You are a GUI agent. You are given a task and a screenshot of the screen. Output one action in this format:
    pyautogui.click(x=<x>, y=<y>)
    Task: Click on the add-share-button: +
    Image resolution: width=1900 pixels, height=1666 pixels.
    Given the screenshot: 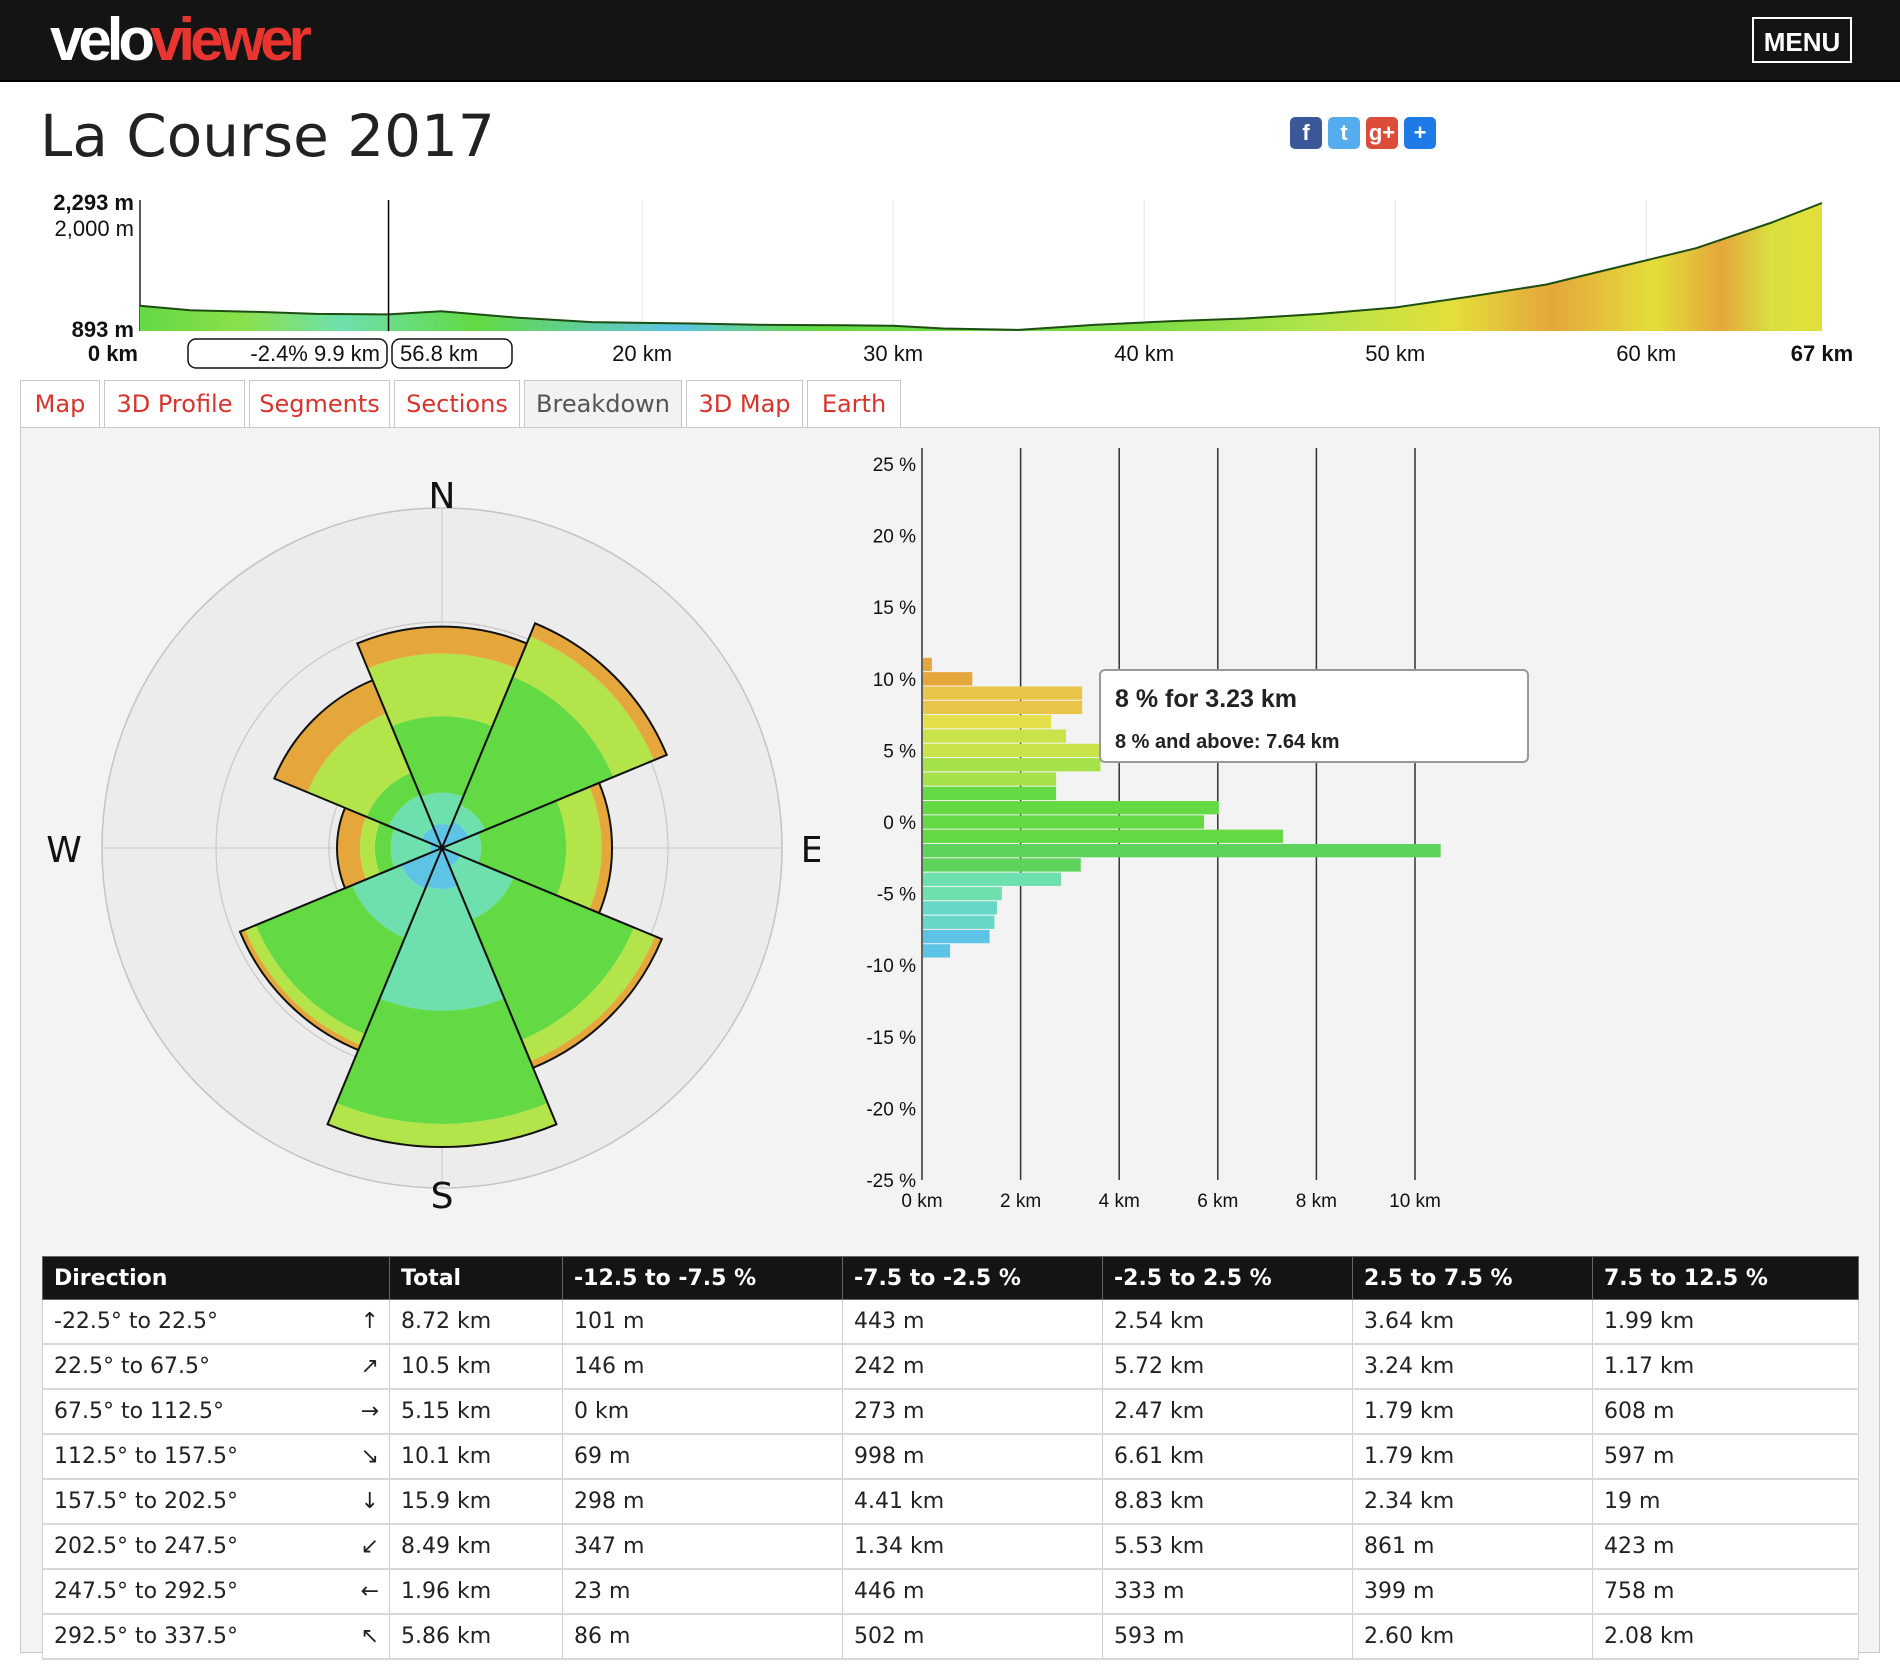 What is the action you would take?
    pyautogui.click(x=1420, y=133)
    